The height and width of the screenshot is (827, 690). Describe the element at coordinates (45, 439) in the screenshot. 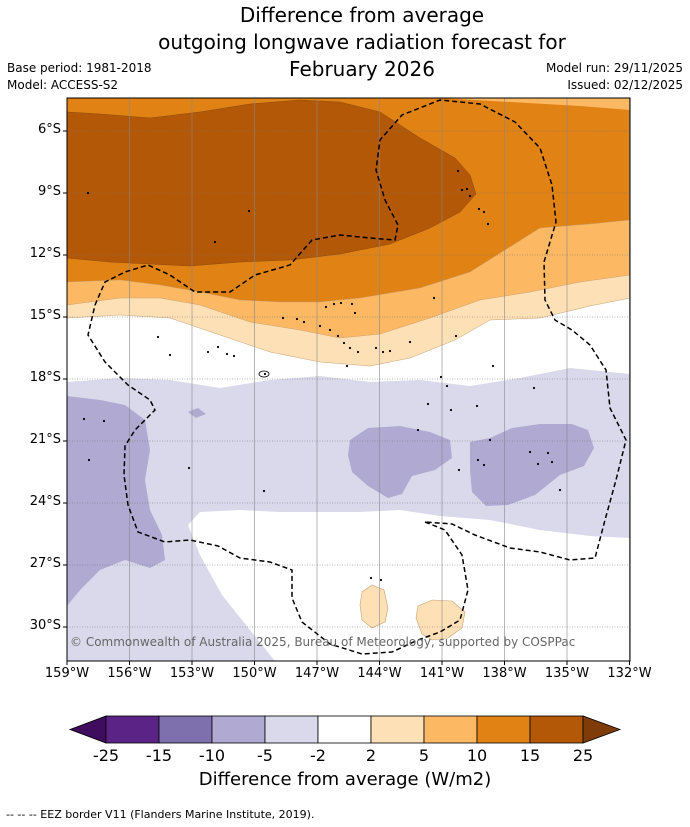

I see `lat-label: 21°S` at that location.